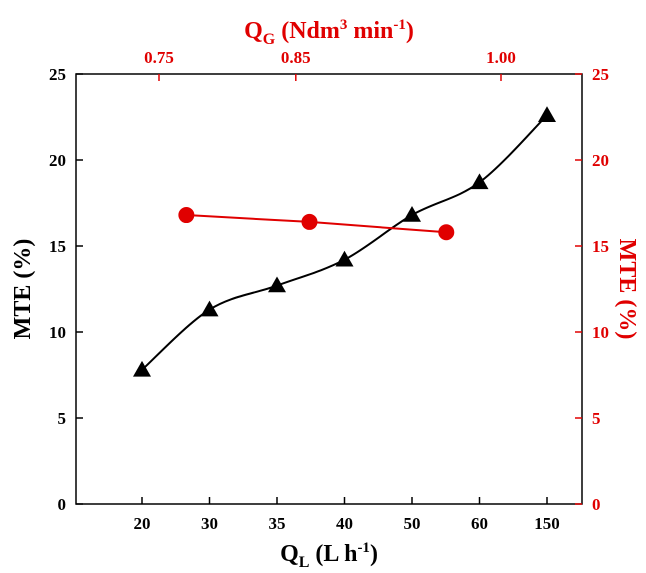  What do you see at coordinates (142, 523) in the screenshot?
I see `bottom-tick-label: 20` at bounding box center [142, 523].